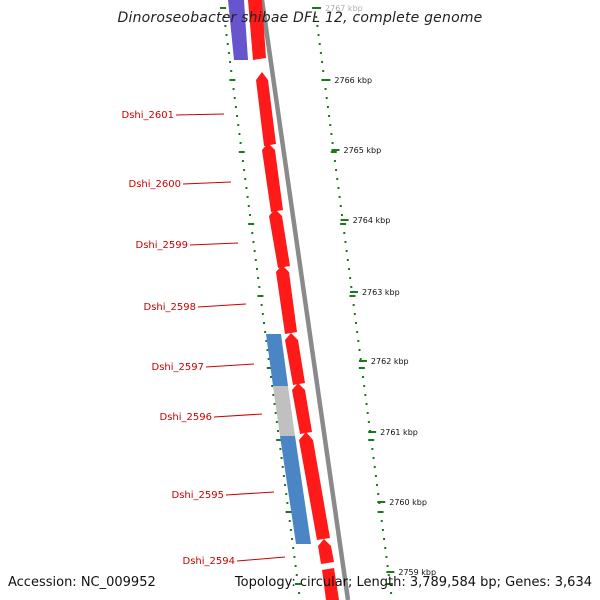 The image size is (600, 600). Describe the element at coordinates (381, 292) in the screenshot. I see `ruler-label: 2763 kbp` at that location.